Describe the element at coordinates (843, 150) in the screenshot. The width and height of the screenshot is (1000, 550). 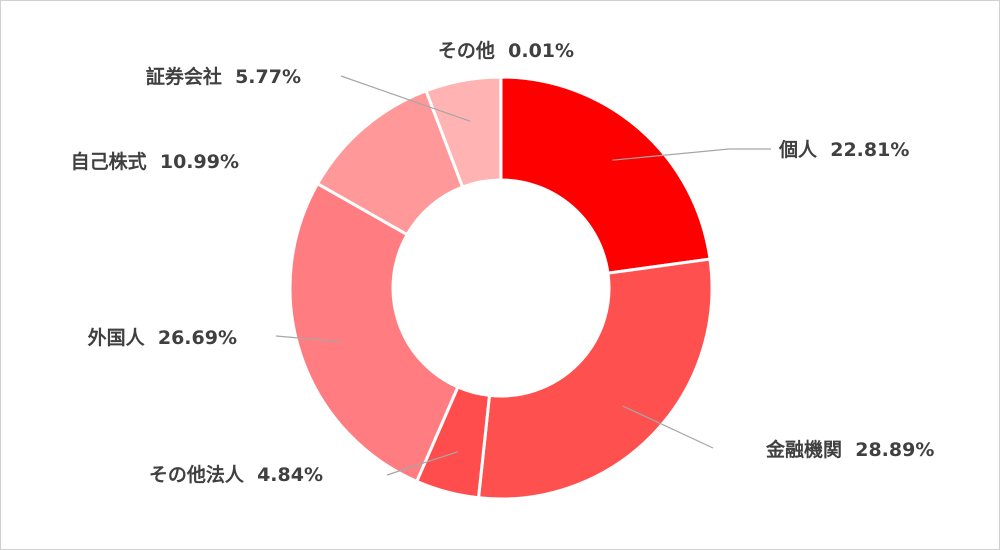
I see `data-label-1: 個人 22.81%` at that location.